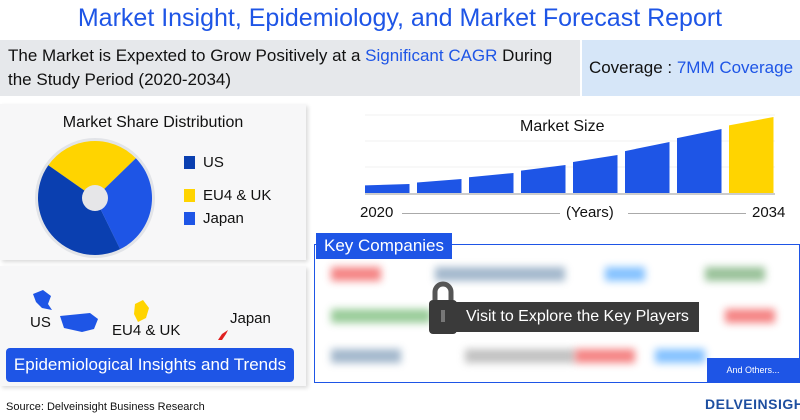  What do you see at coordinates (153, 122) in the screenshot?
I see `market-share-title: Market Share Distribution` at bounding box center [153, 122].